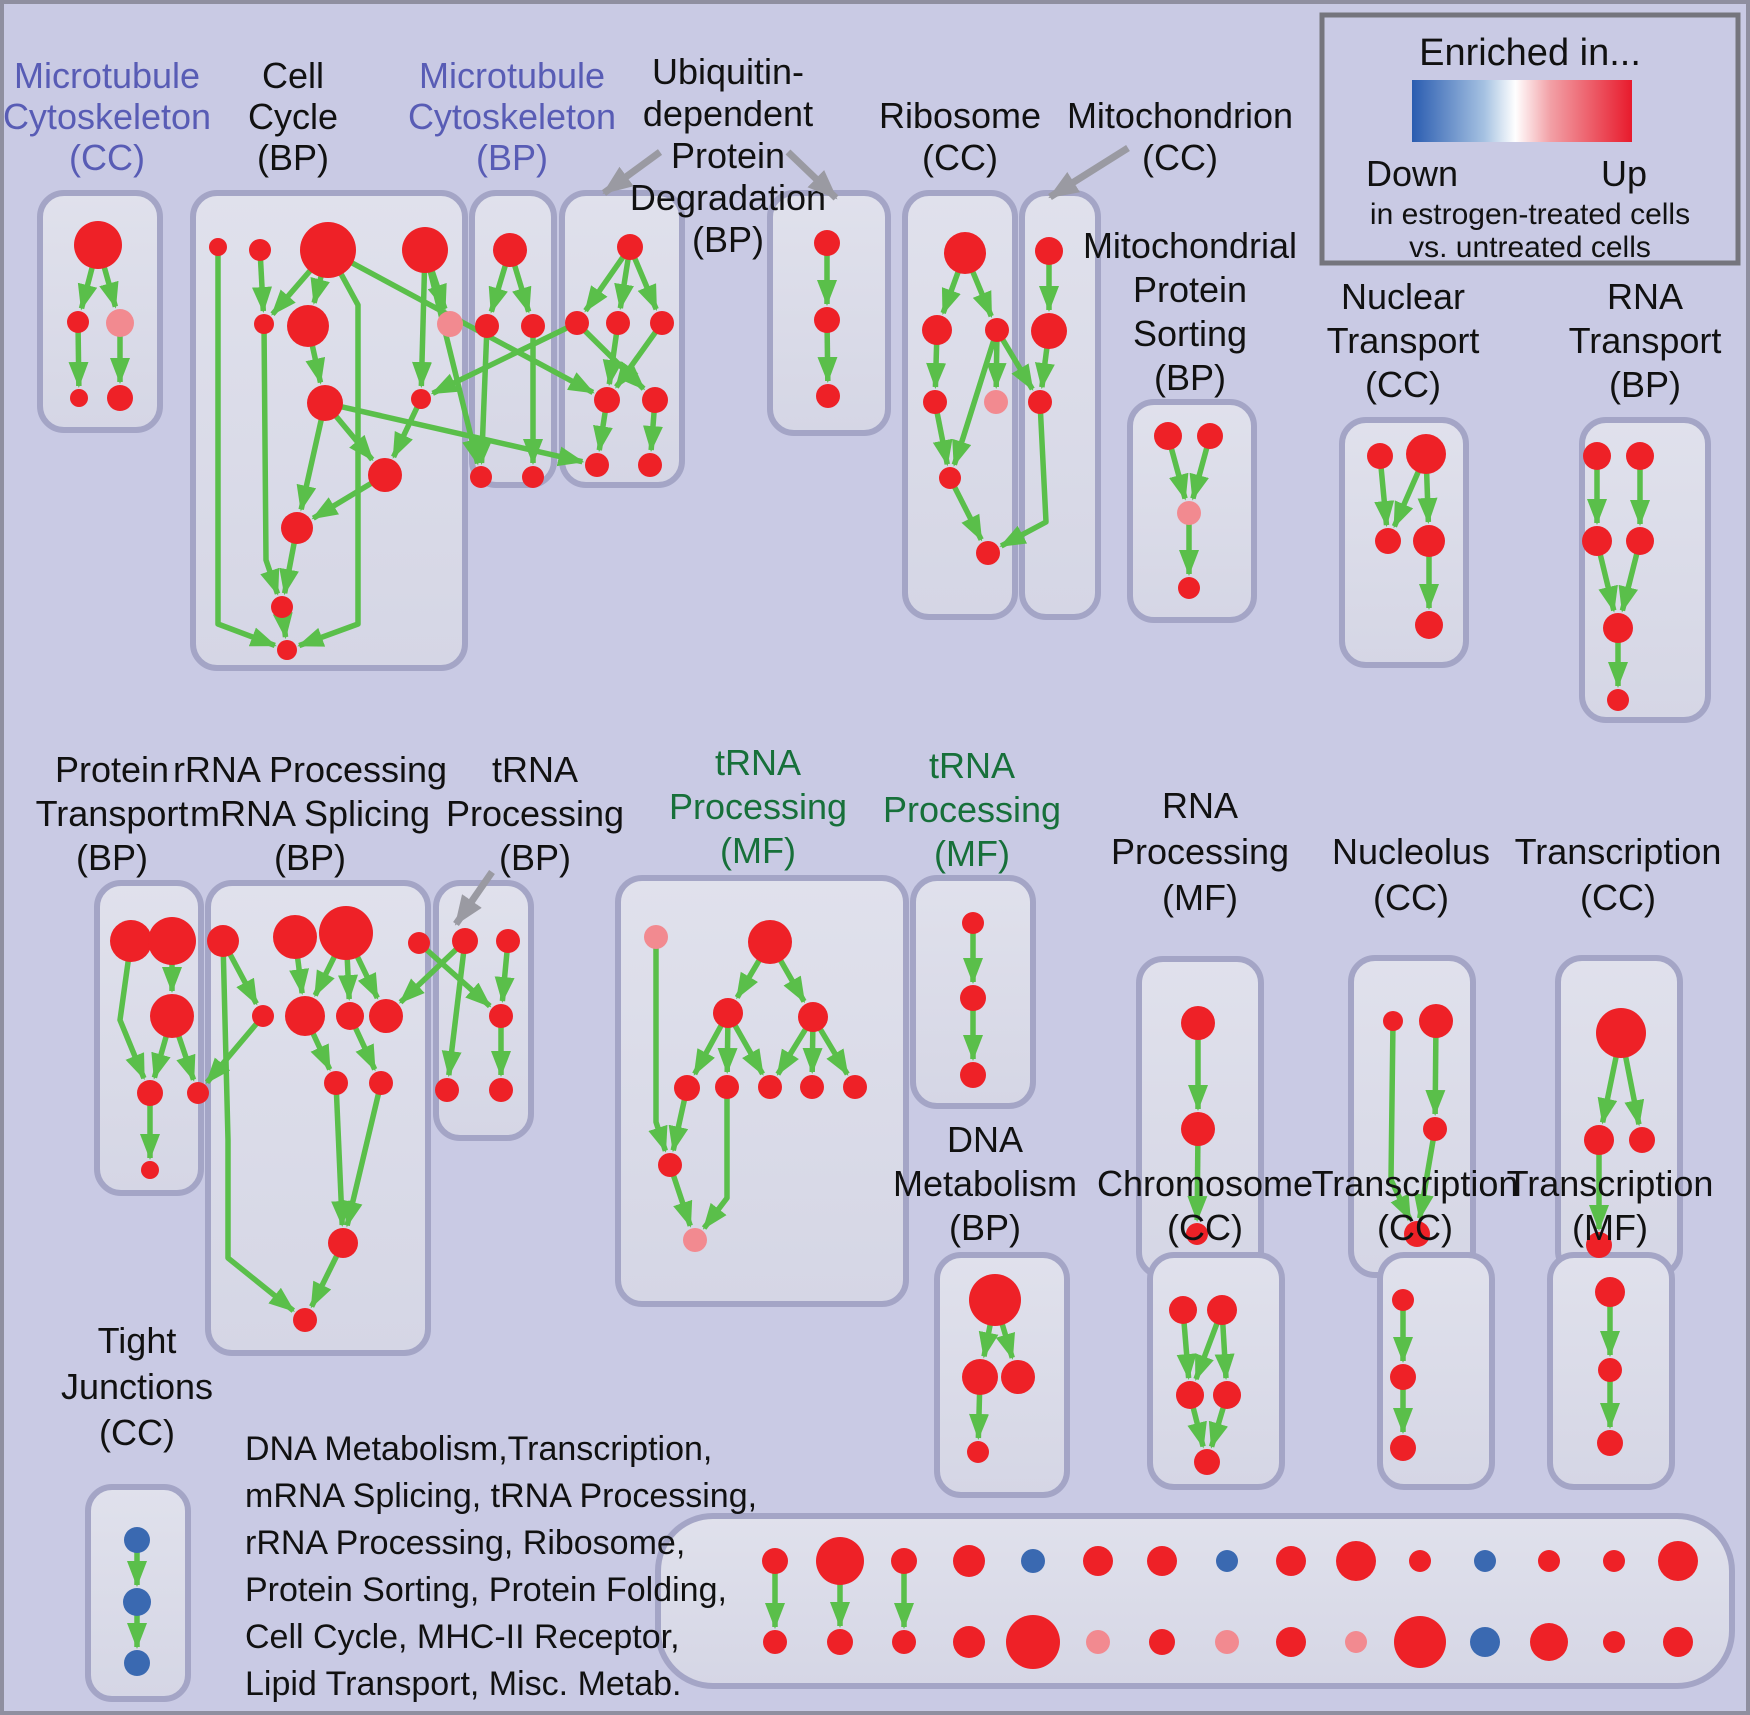 This screenshot has height=1715, width=1750. Describe the element at coordinates (728, 113) in the screenshot. I see `cluster-label-ubiquitin-degradation: dependent` at that location.